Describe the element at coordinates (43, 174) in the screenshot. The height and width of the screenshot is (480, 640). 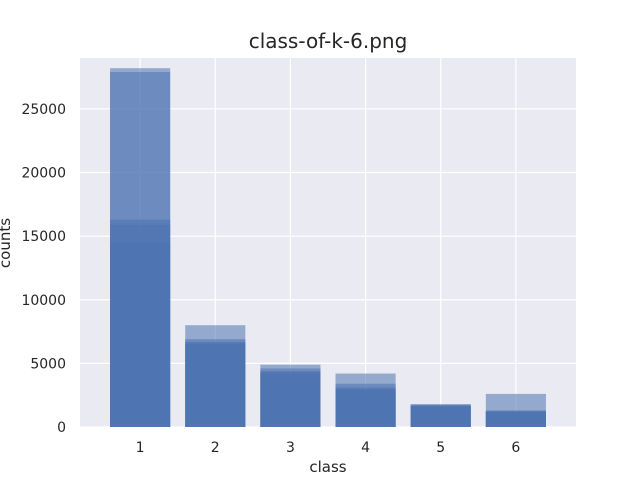
I see `y-tick-label: 20000` at that location.